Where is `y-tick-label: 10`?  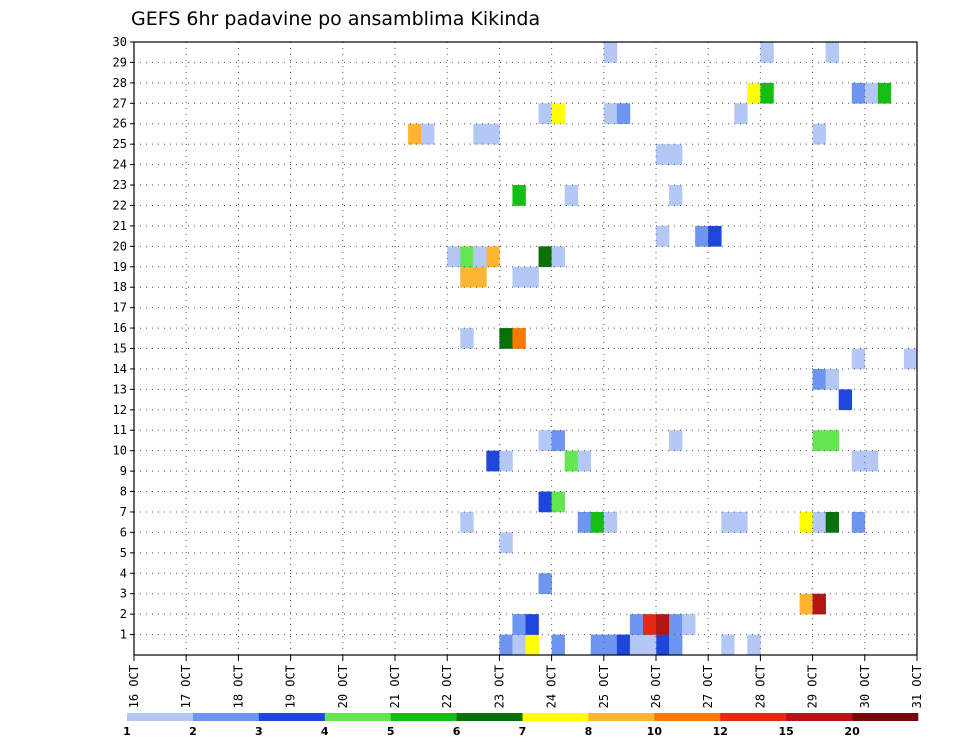
y-tick-label: 10 is located at coordinates (120, 451).